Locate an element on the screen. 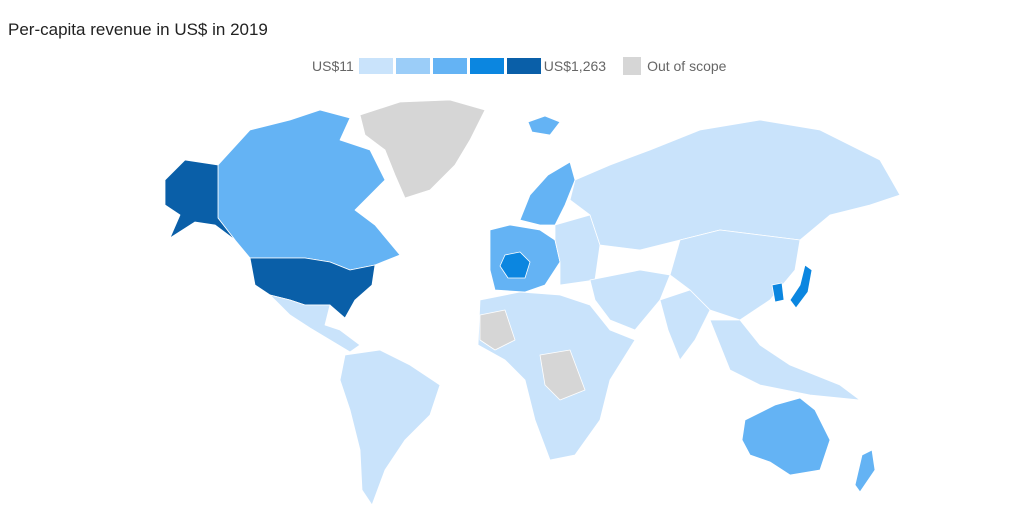 This screenshot has height=522, width=1024. legend-max-label: US$1,263 is located at coordinates (575, 66).